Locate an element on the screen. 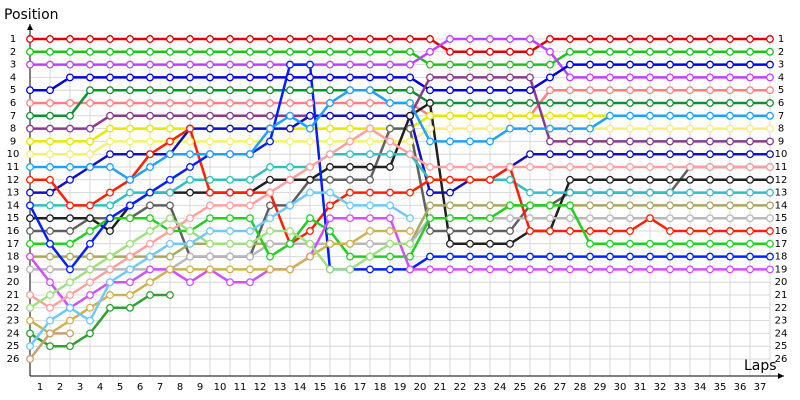 The height and width of the screenshot is (400, 800). driver-line is located at coordinates (400, 45).